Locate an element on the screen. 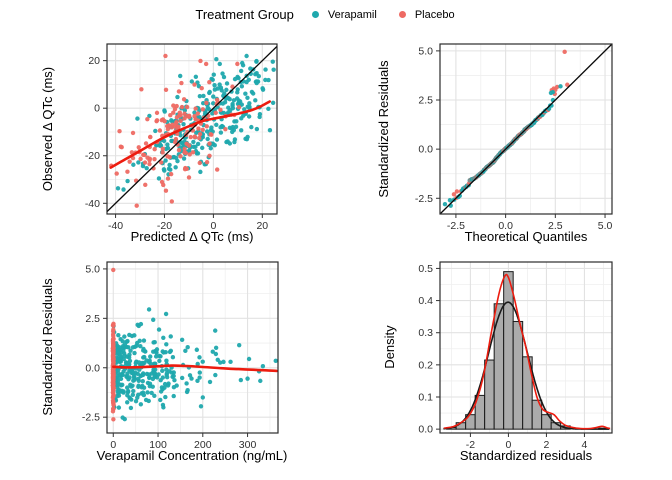 The height and width of the screenshot is (480, 672). x-tick-label: 0.0 is located at coordinates (505, 226).